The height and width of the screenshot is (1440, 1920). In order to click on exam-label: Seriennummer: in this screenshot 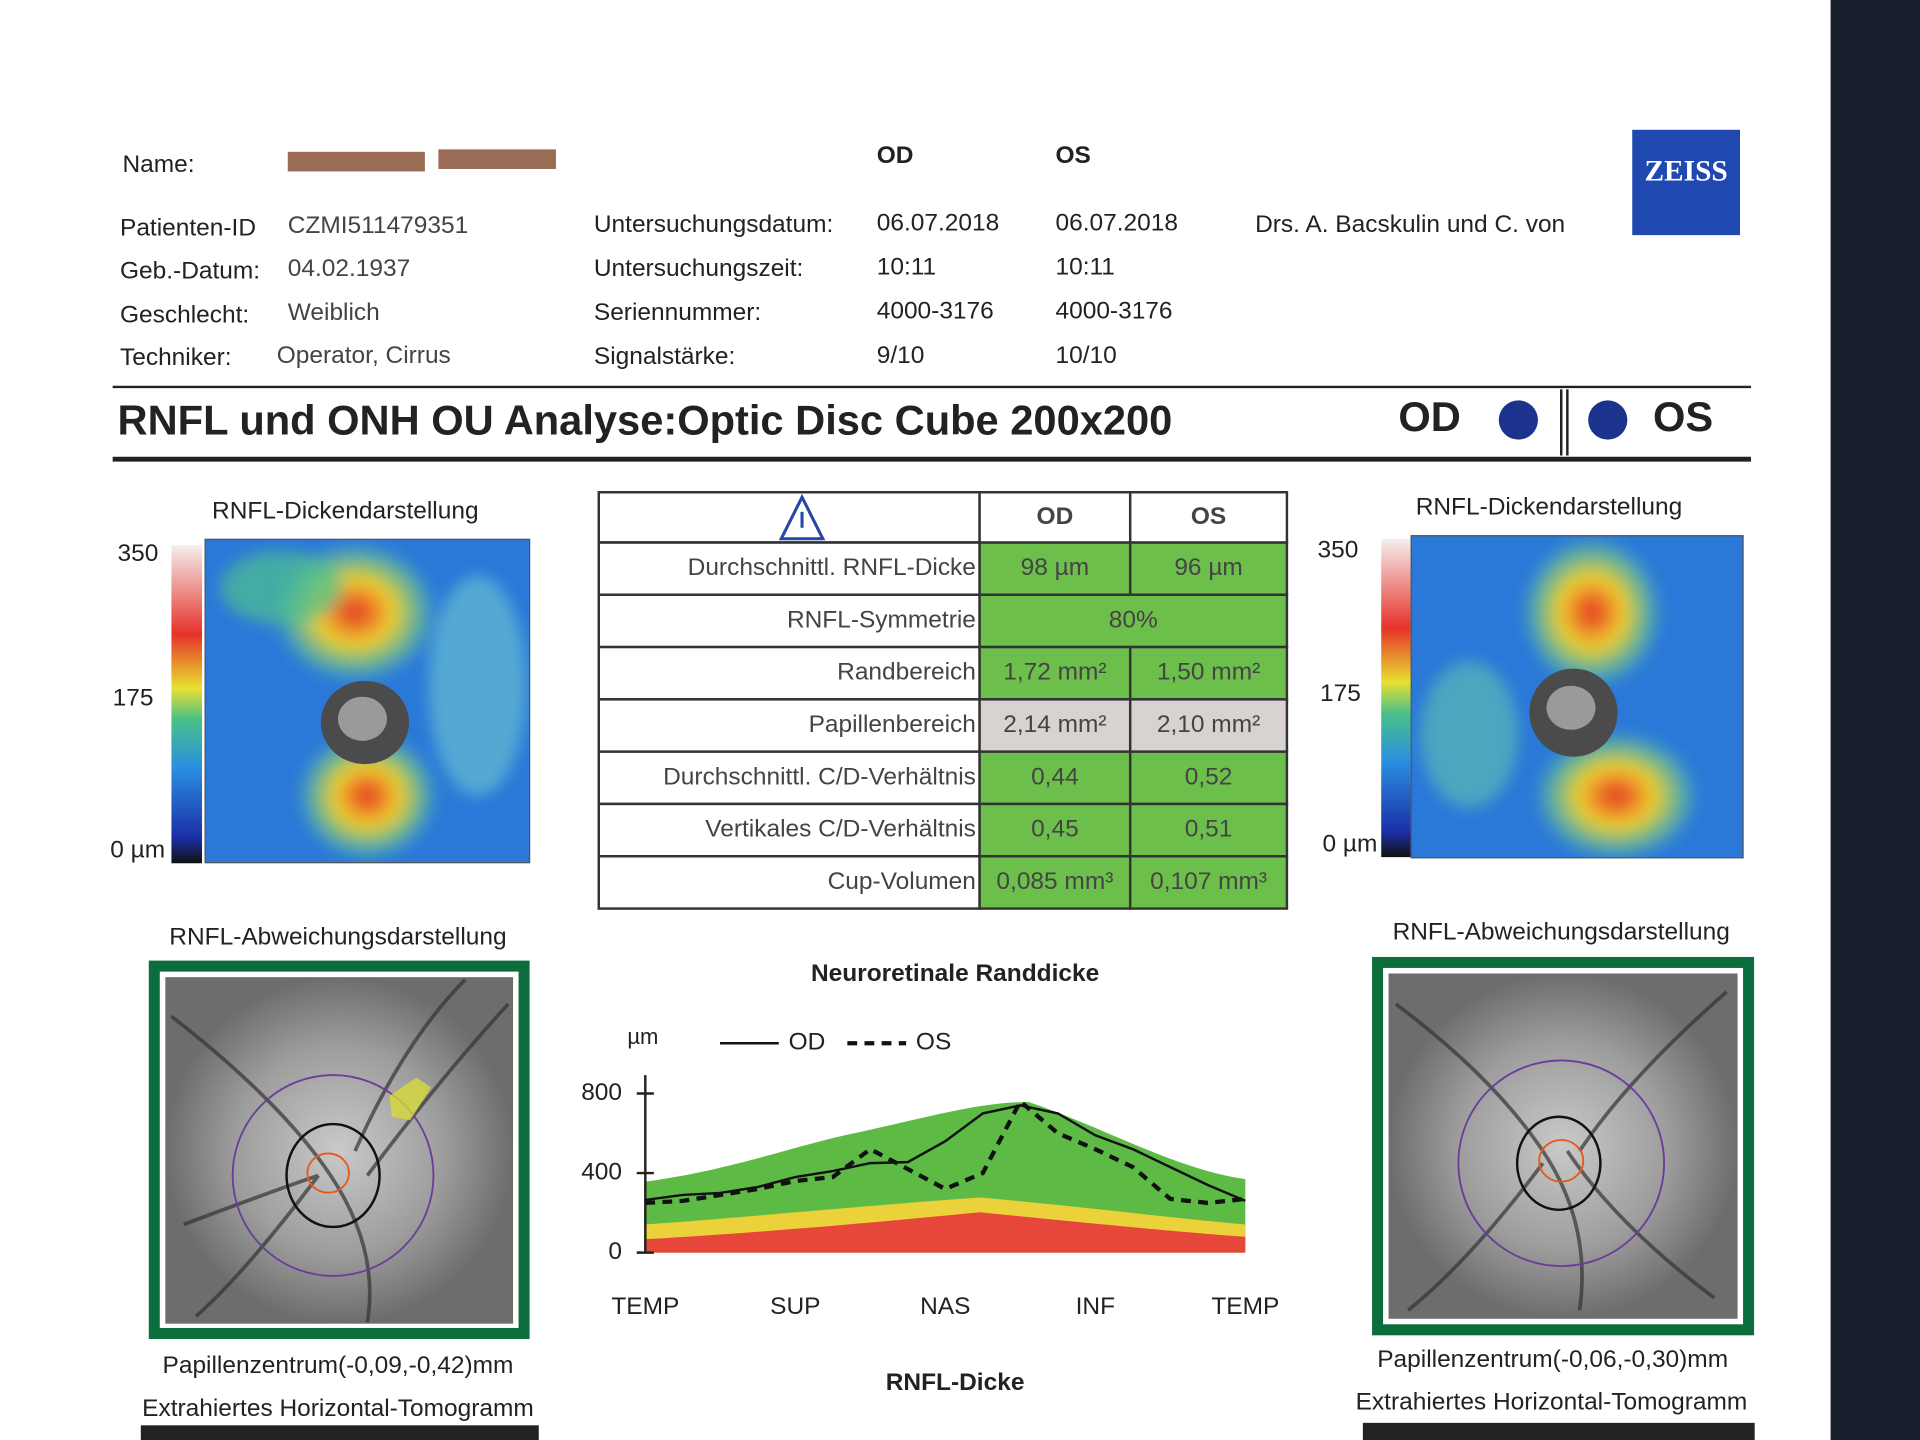, I will do `click(677, 312)`.